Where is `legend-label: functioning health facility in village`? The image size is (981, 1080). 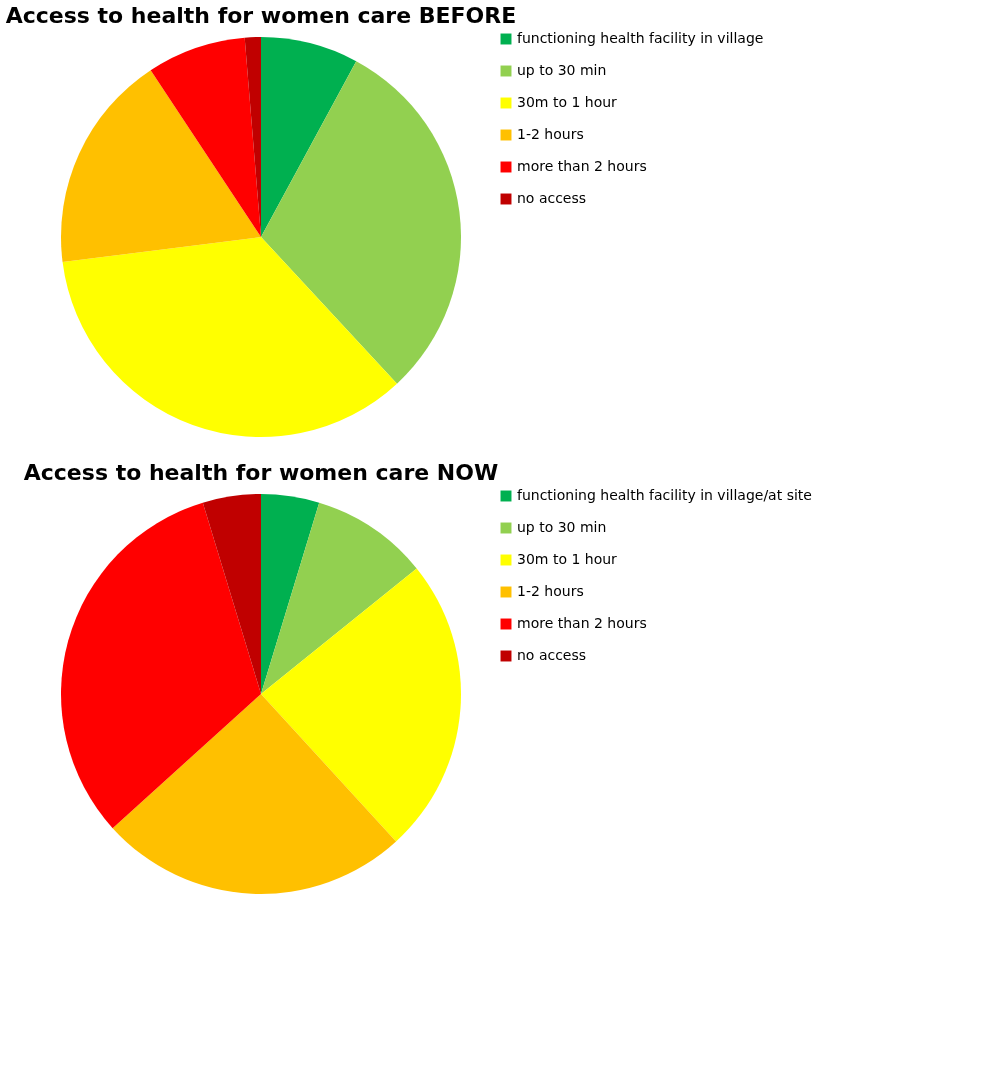
legend-label: functioning health facility in village is located at coordinates (640, 38).